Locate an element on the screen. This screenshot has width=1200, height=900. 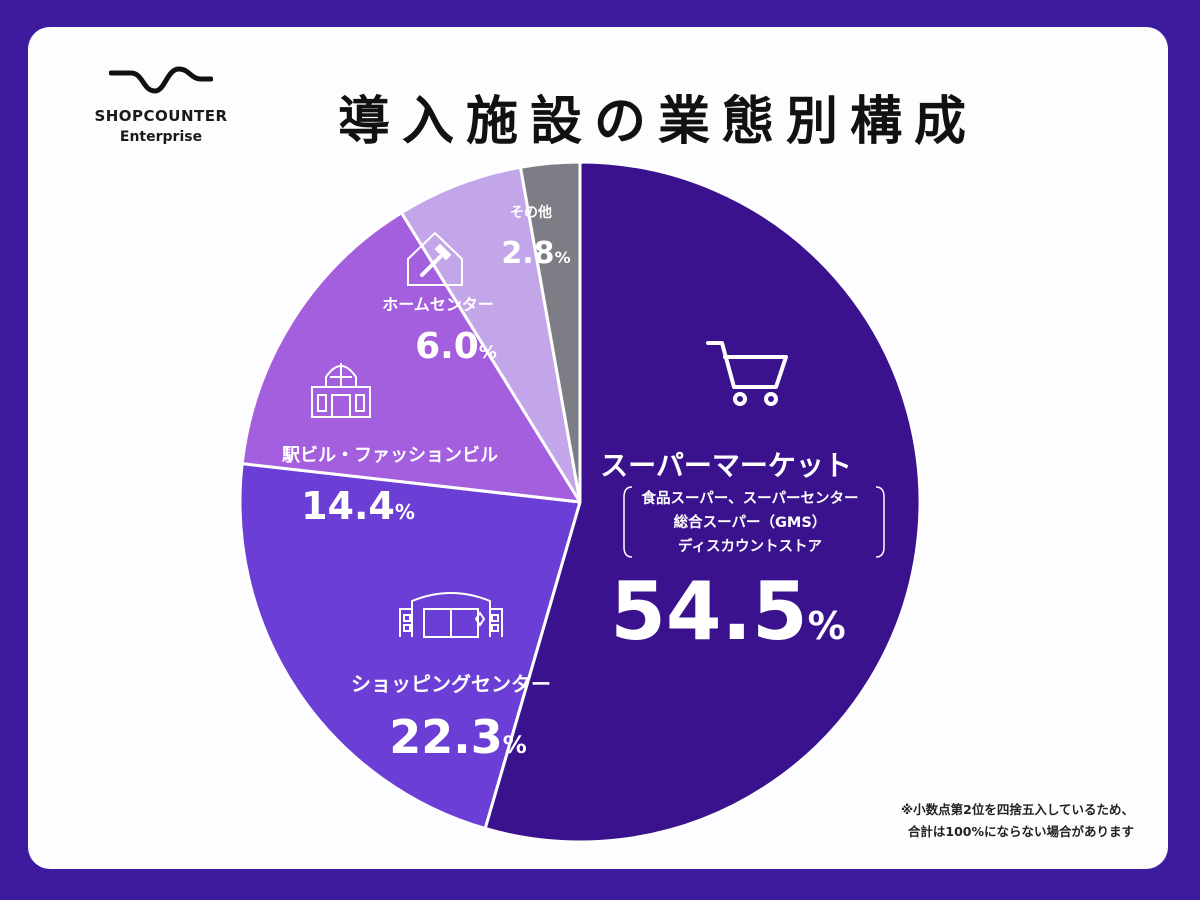
slice-value-home-center: 6.0% is located at coordinates (456, 346).